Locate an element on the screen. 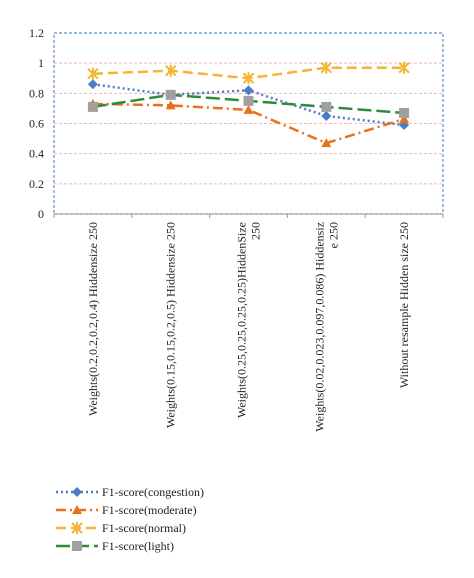  x-category-label-line: Weights(0.2,0.2,0.2,0.4) Hiddensize 250 is located at coordinates (93, 319).